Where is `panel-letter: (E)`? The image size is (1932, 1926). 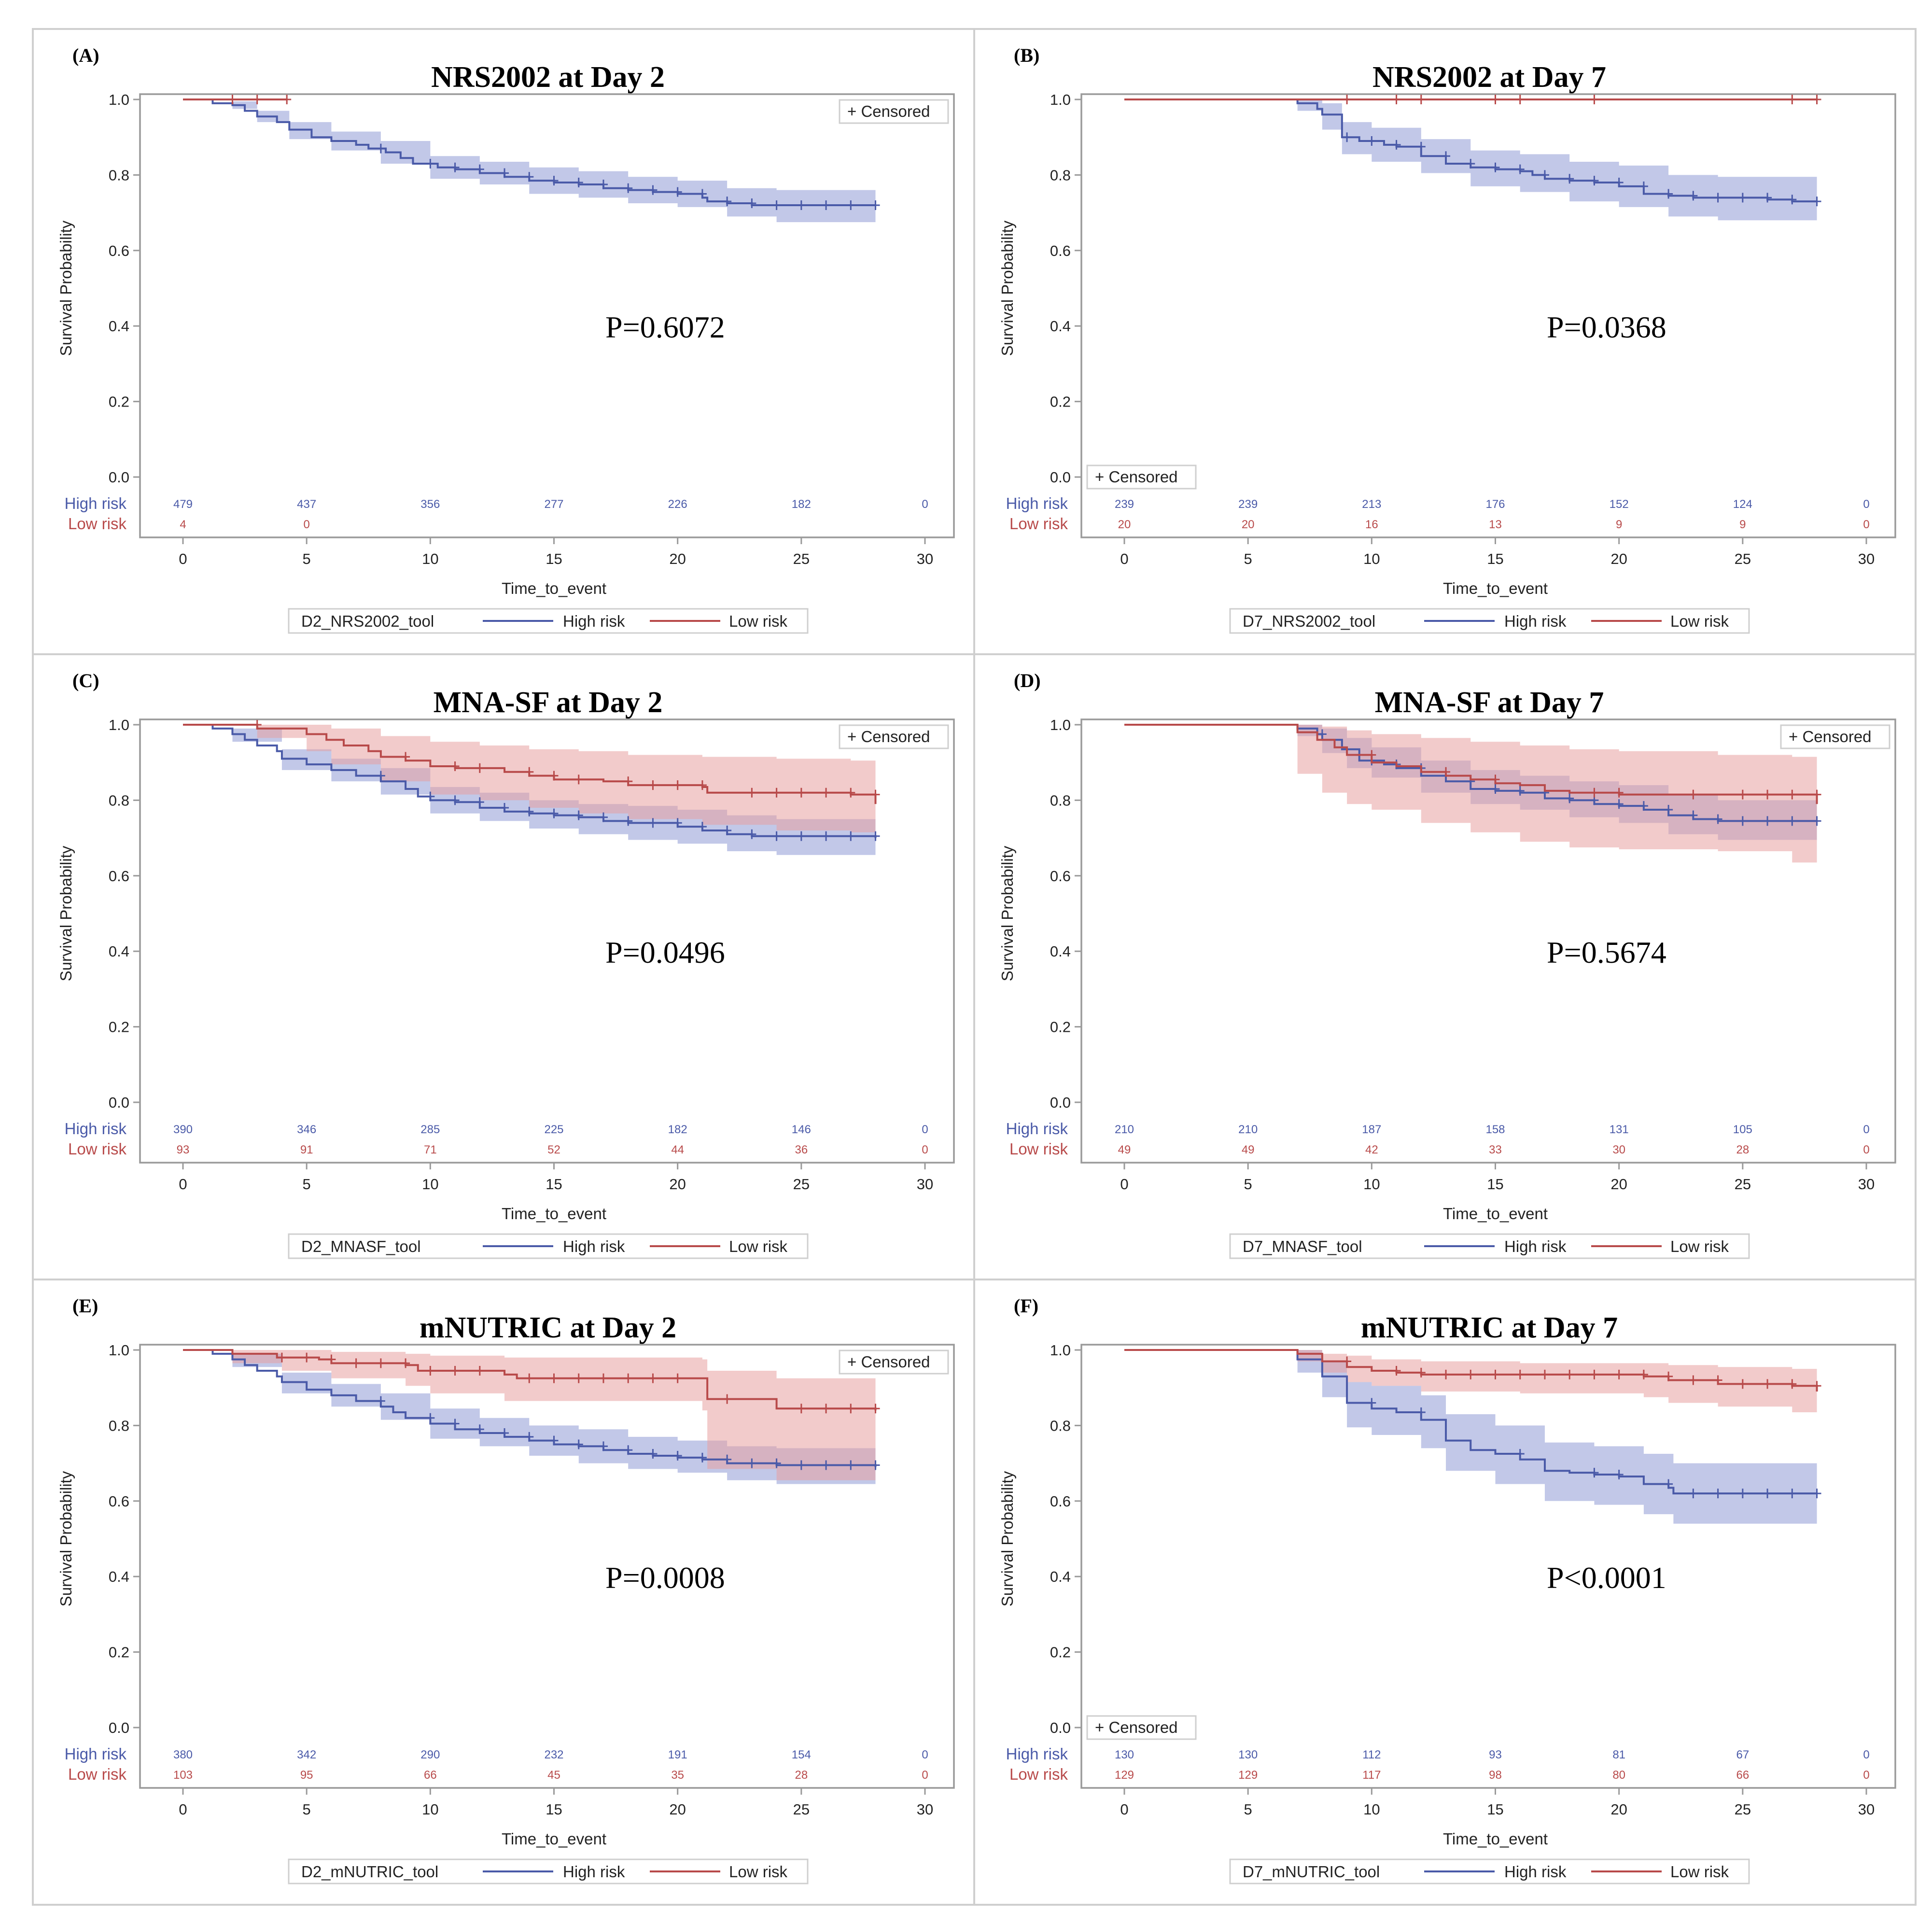
panel-letter: (E) is located at coordinates (85, 1306).